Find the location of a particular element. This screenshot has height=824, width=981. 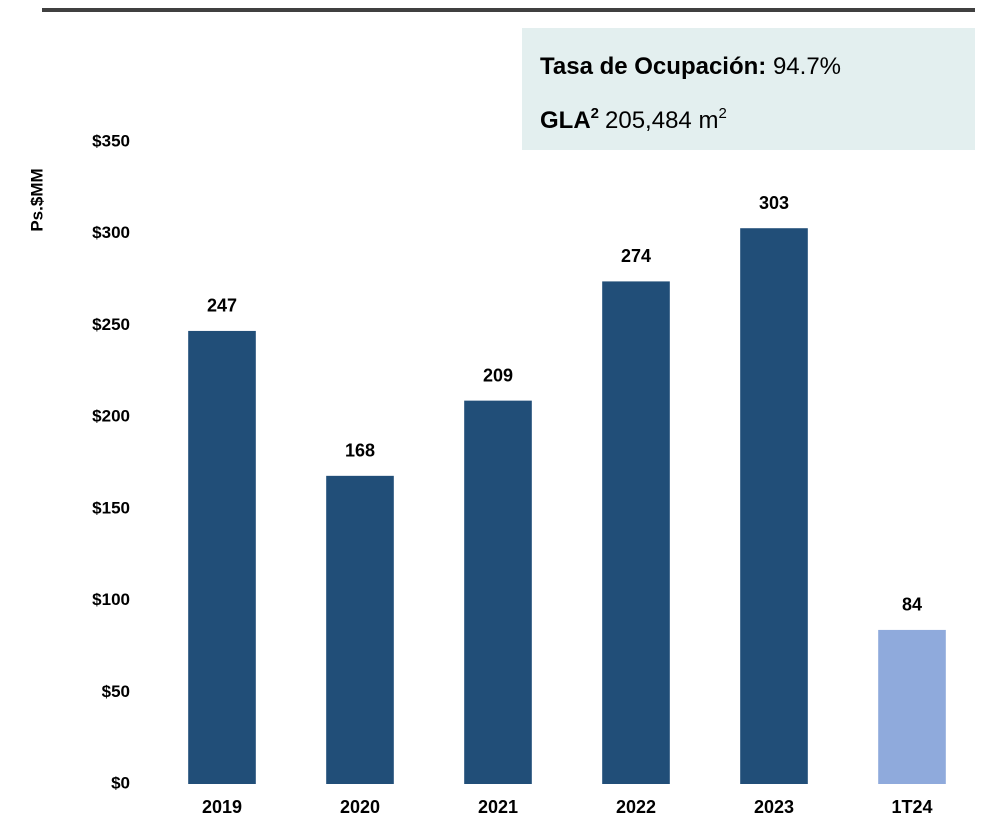

data-label: 303 is located at coordinates (774, 203).